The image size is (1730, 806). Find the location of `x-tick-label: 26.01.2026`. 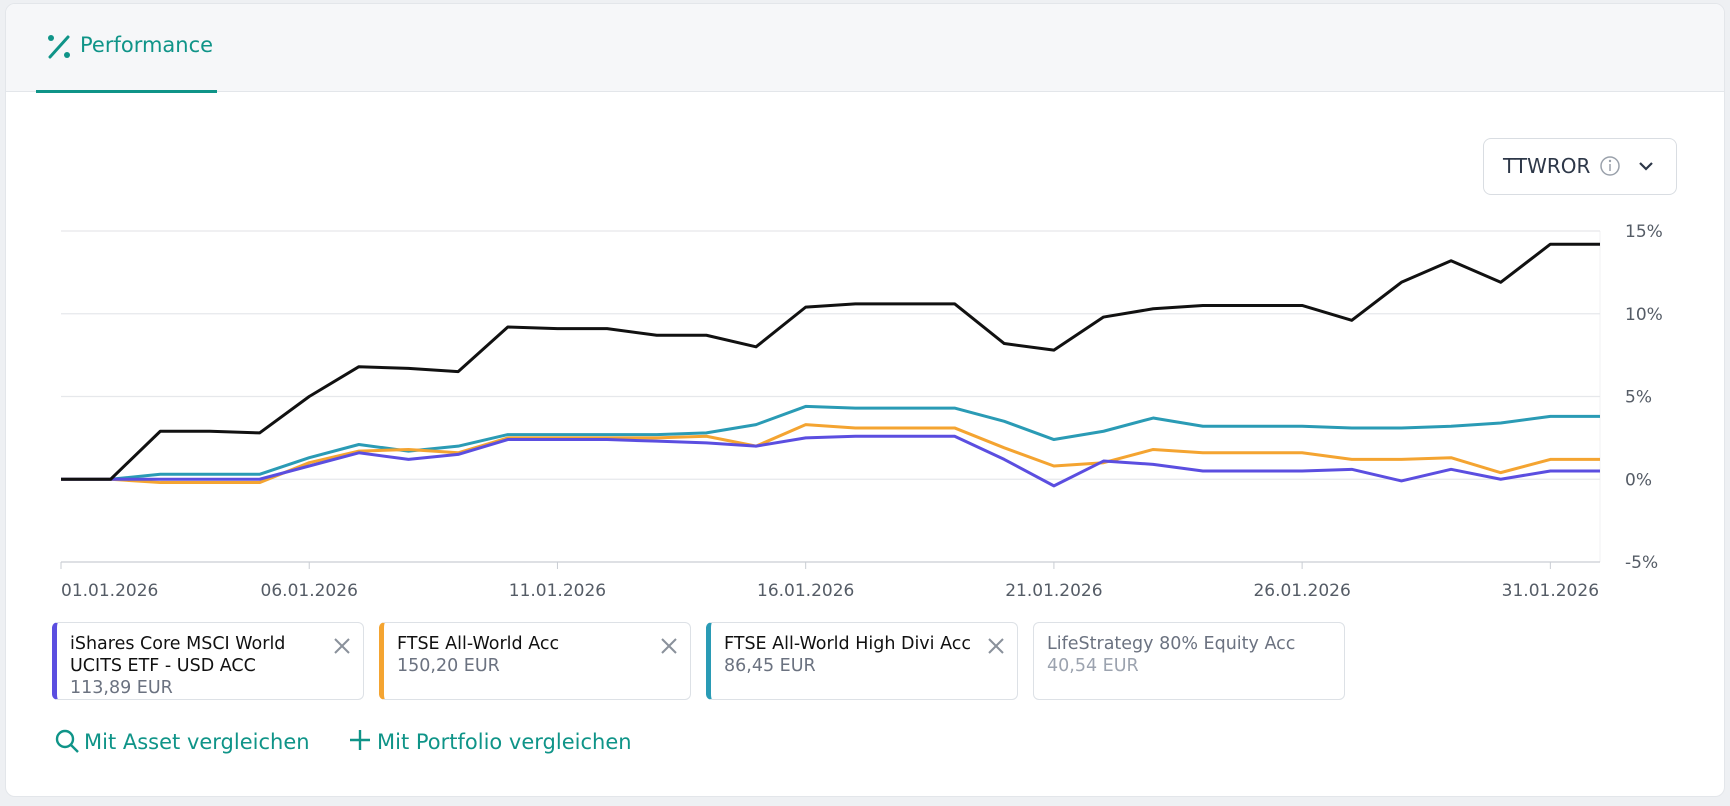

x-tick-label: 26.01.2026 is located at coordinates (1301, 591).